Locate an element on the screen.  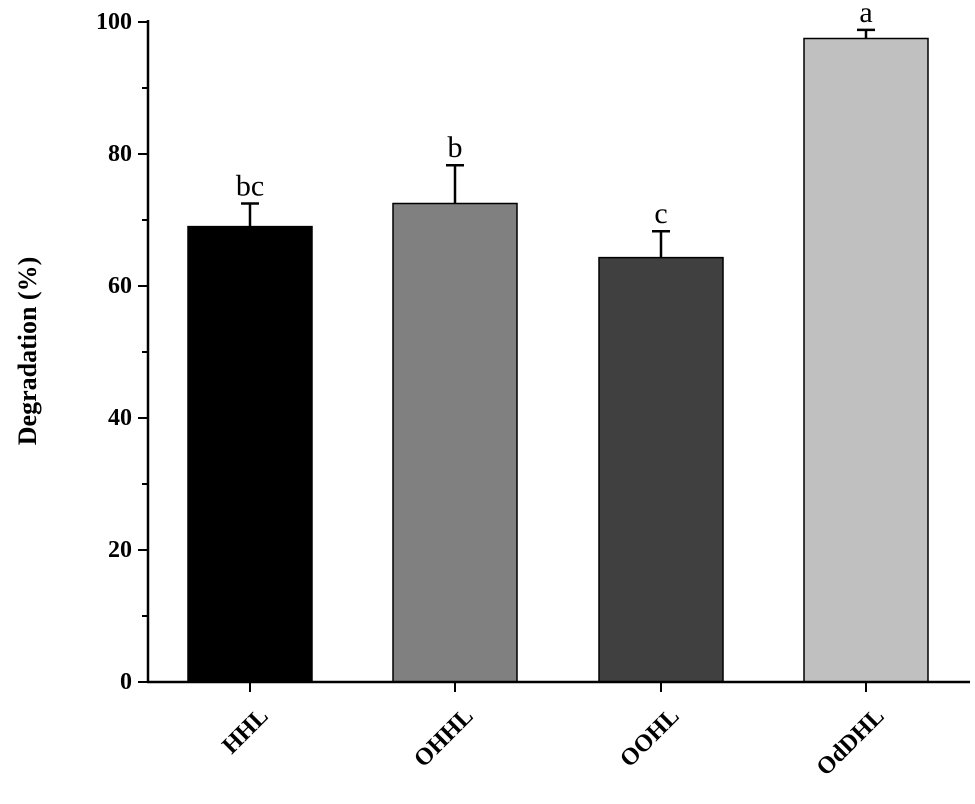
significance-label-oddhl: a is located at coordinates (865, 14).